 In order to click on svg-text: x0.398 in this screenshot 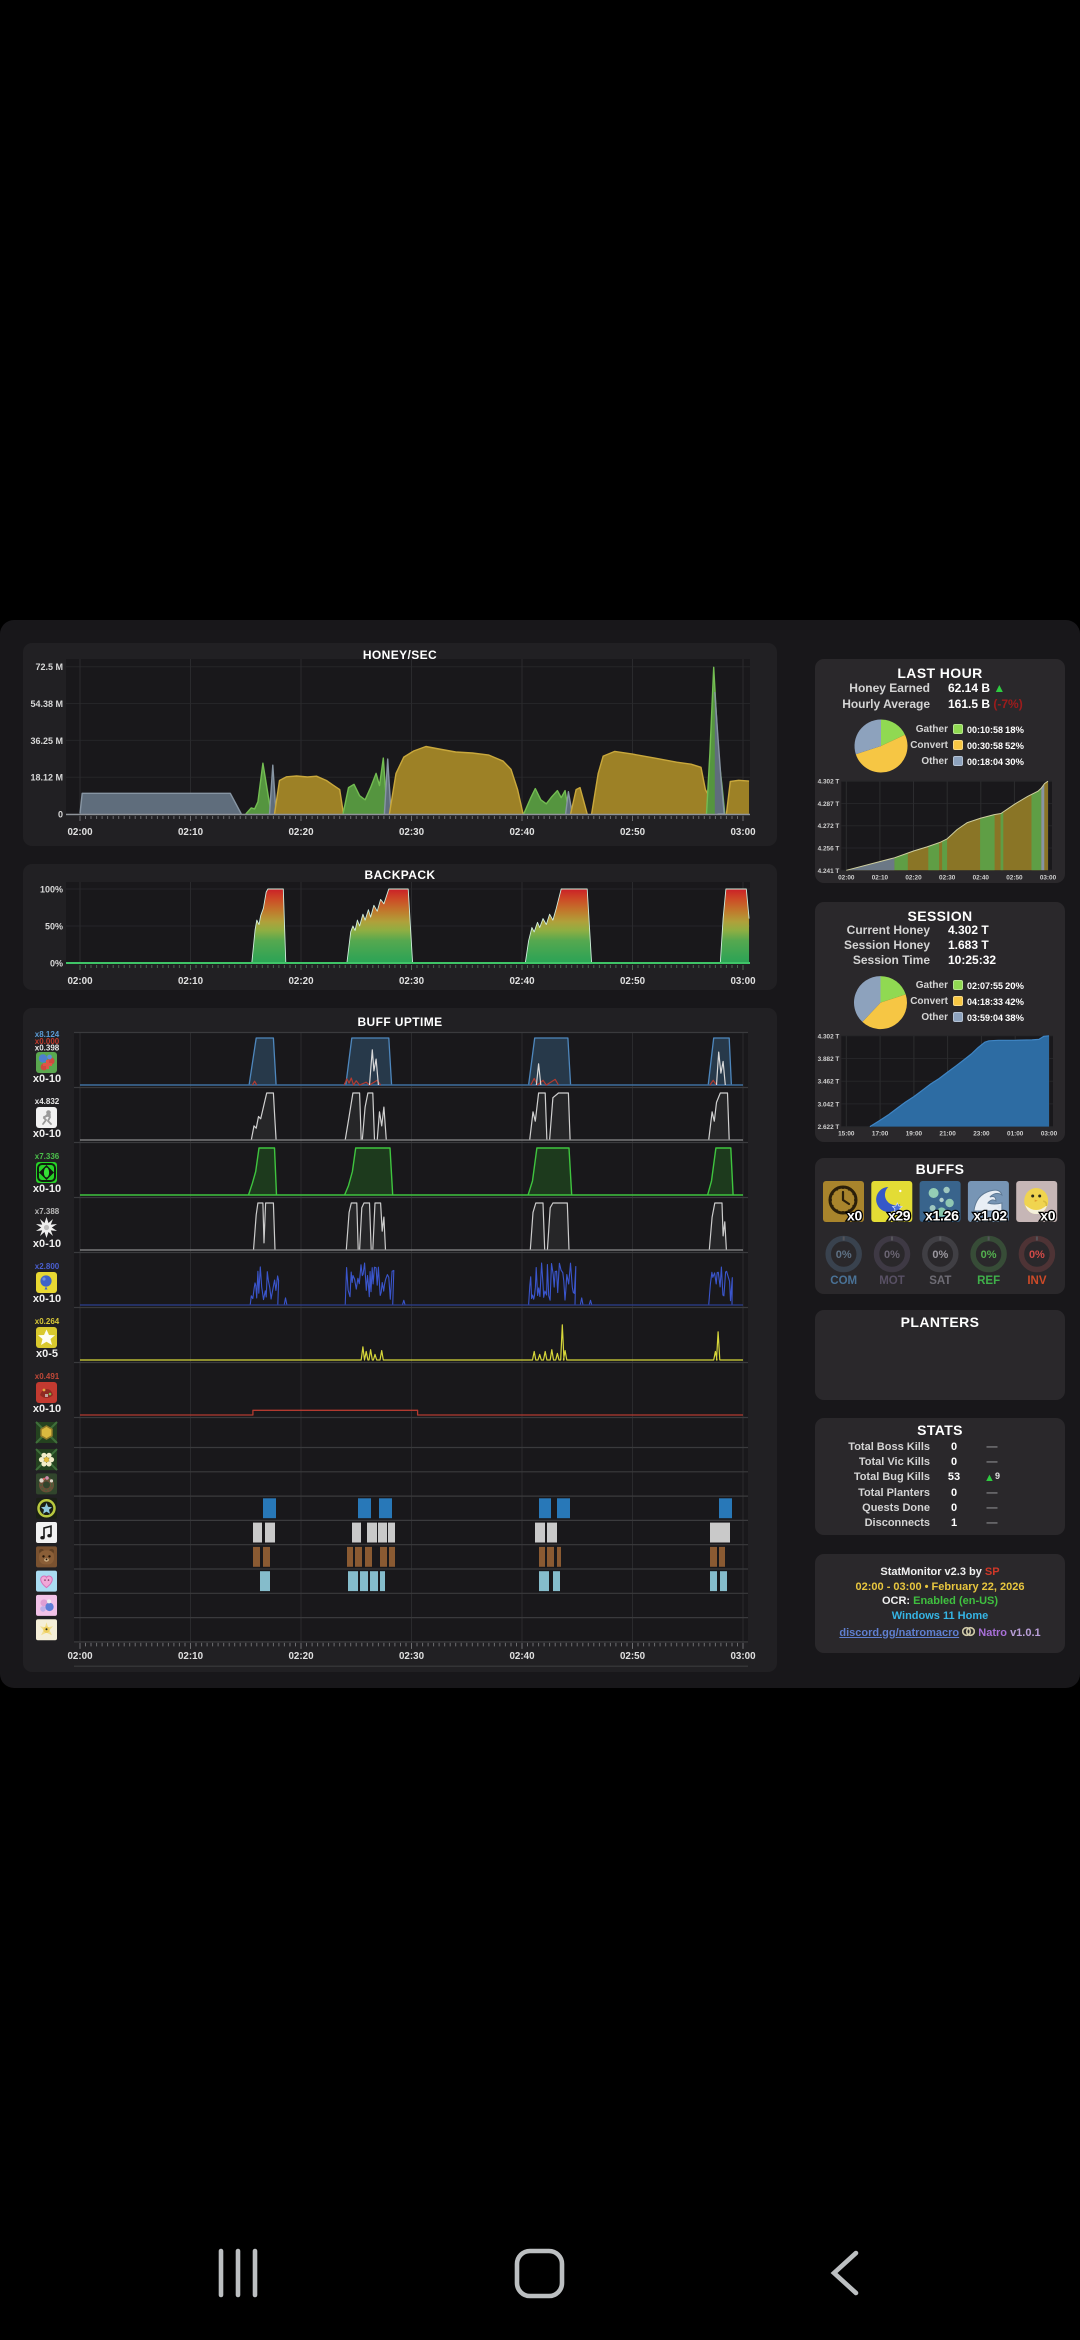, I will do `click(47, 1048)`.